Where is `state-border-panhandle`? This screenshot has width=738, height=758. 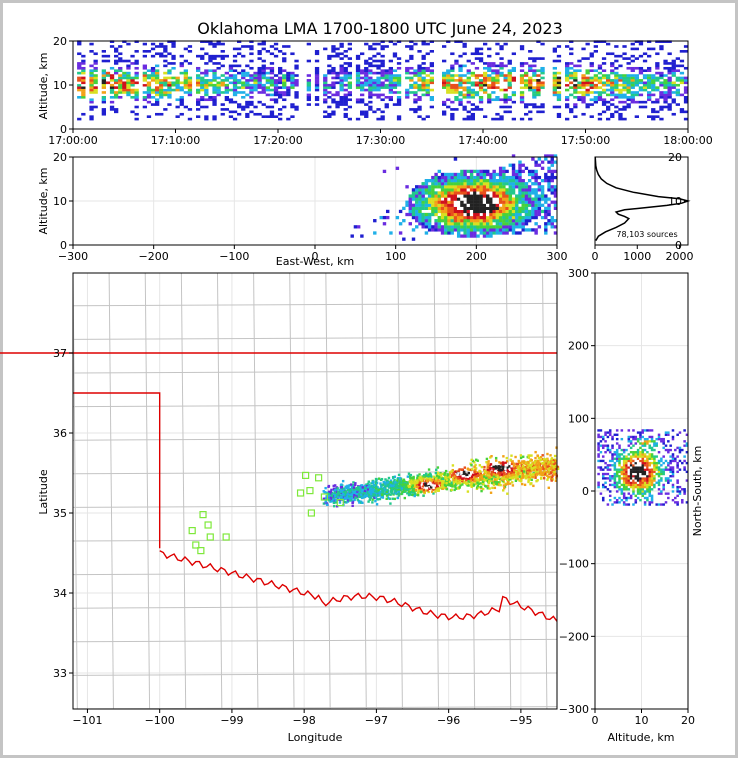
state-border-panhandle is located at coordinates (117, 470).